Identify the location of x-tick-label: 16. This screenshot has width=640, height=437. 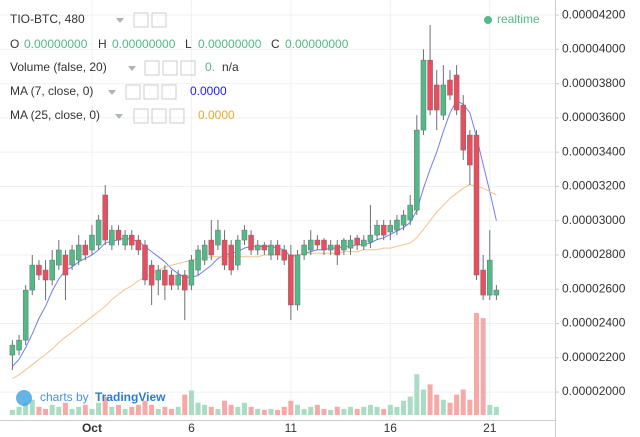
(391, 428).